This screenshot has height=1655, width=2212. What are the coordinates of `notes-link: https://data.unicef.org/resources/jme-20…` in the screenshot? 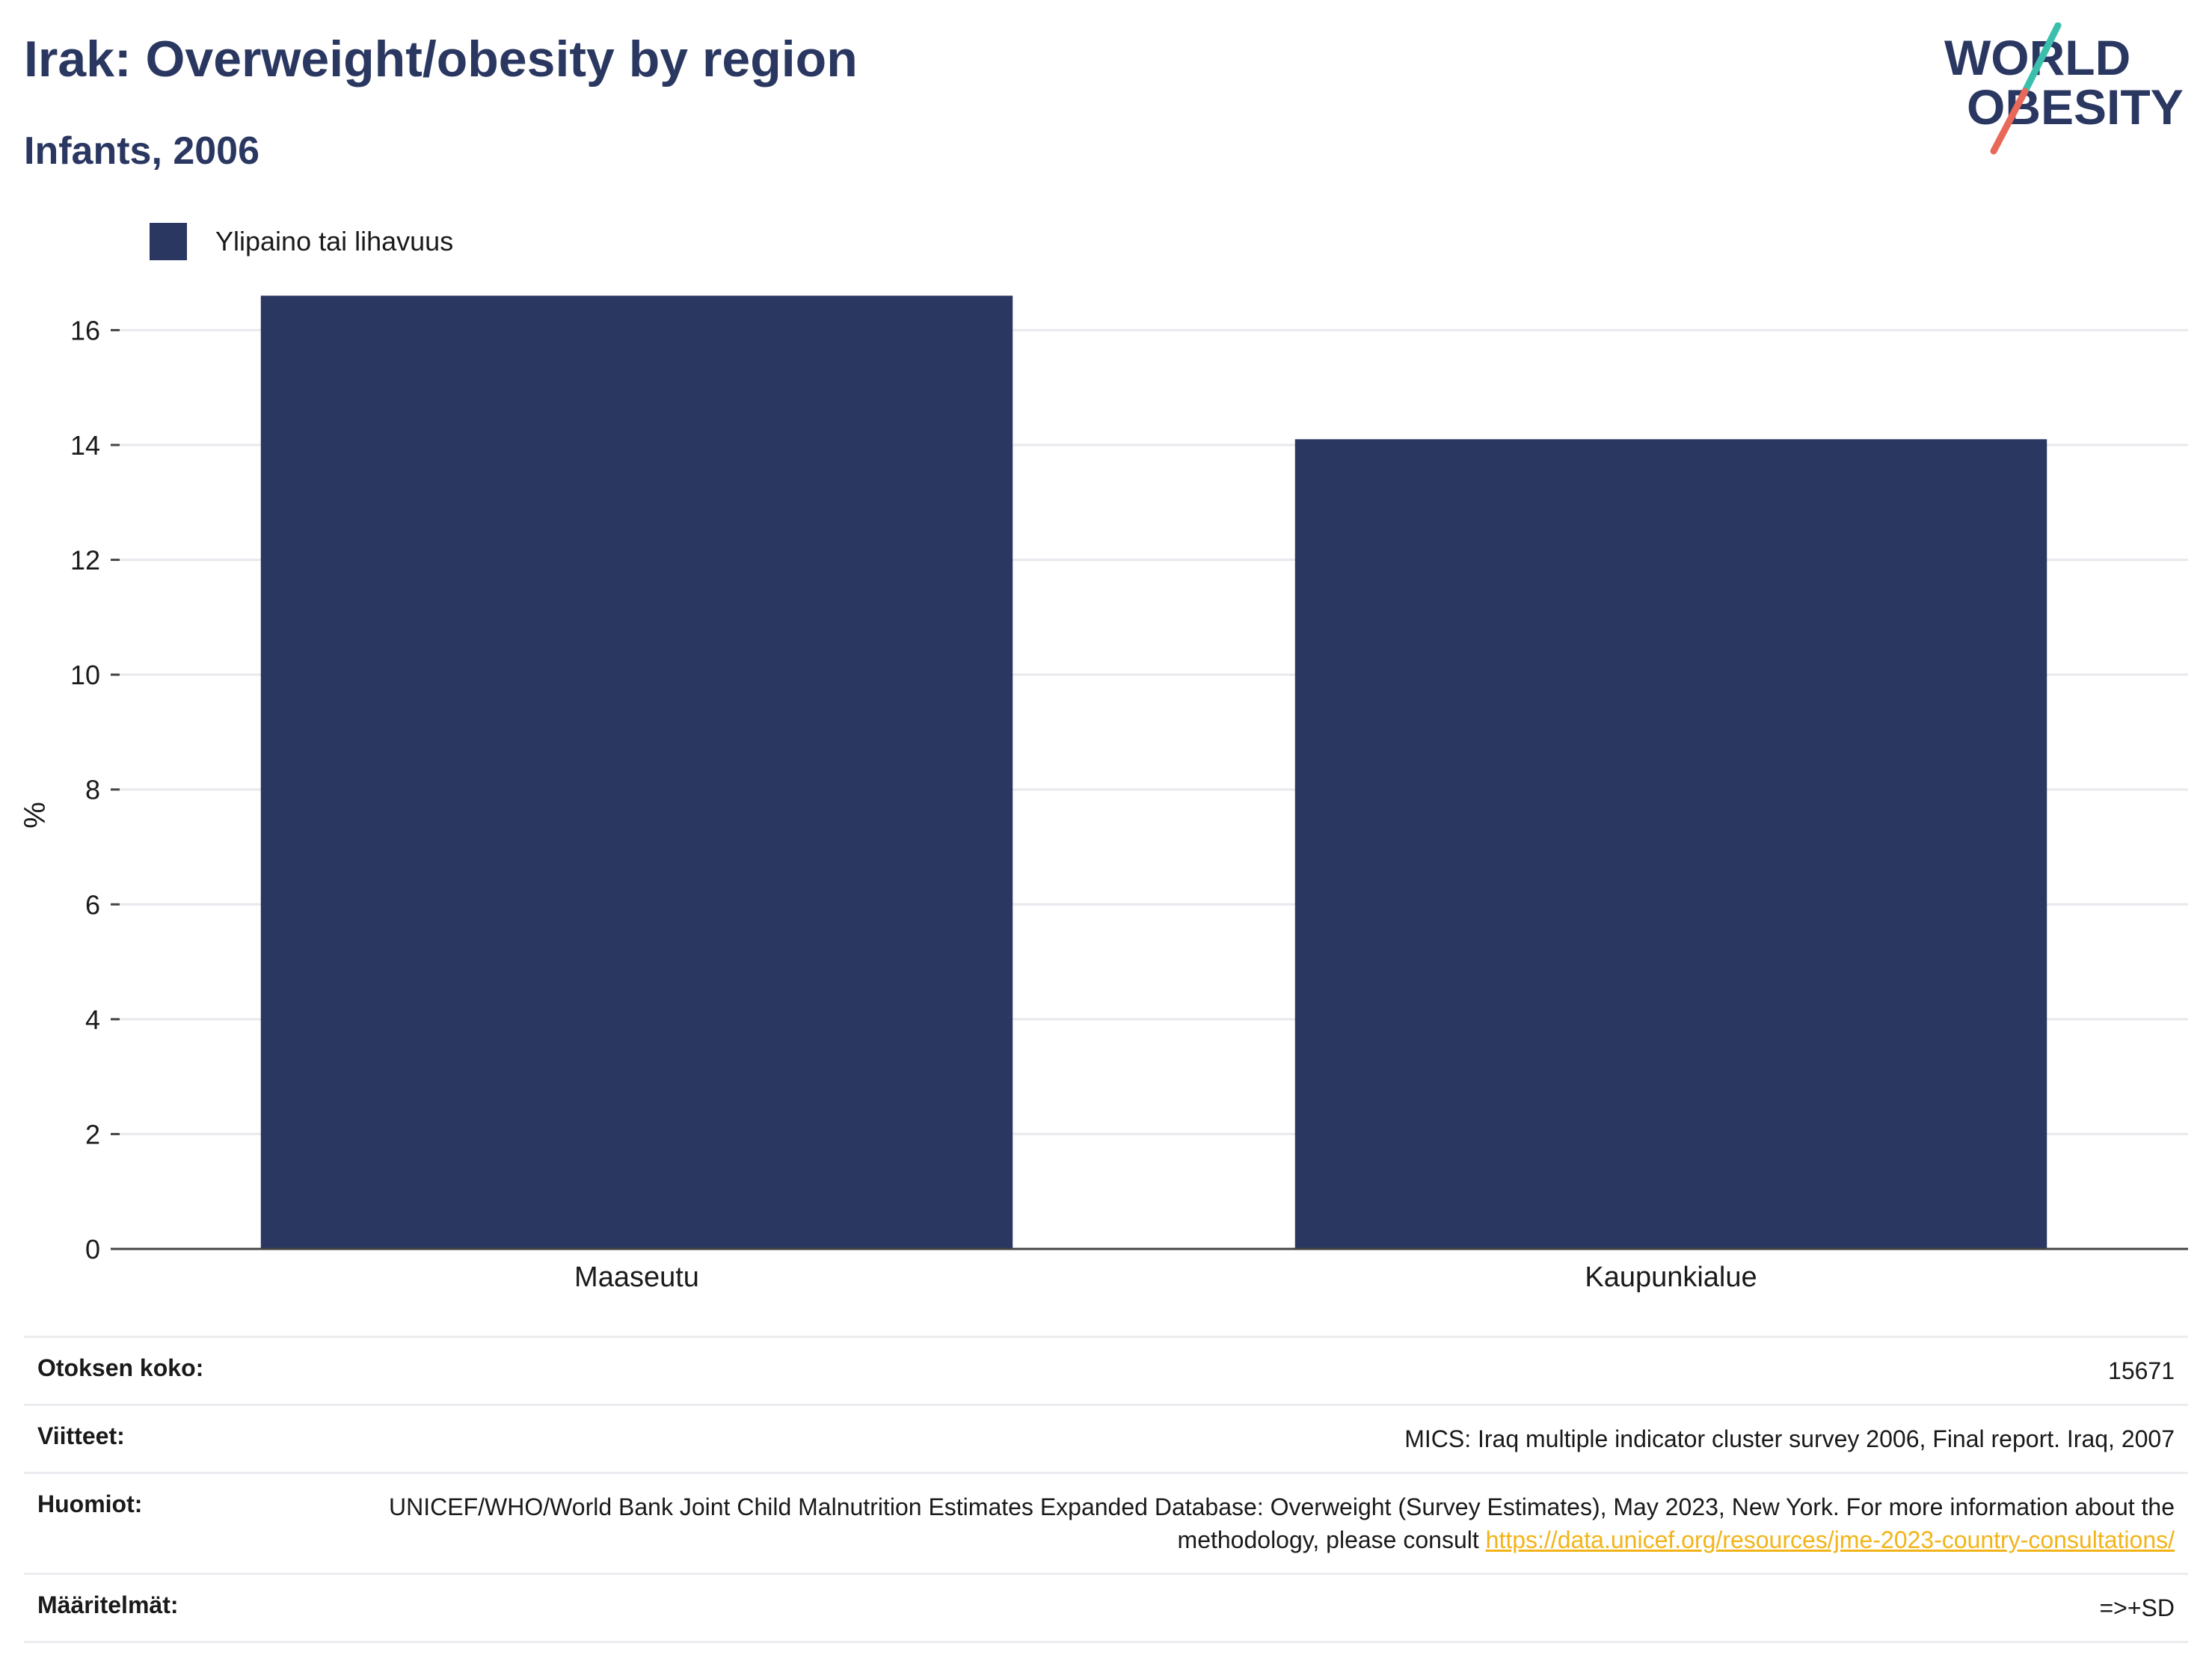 It's located at (1830, 1539).